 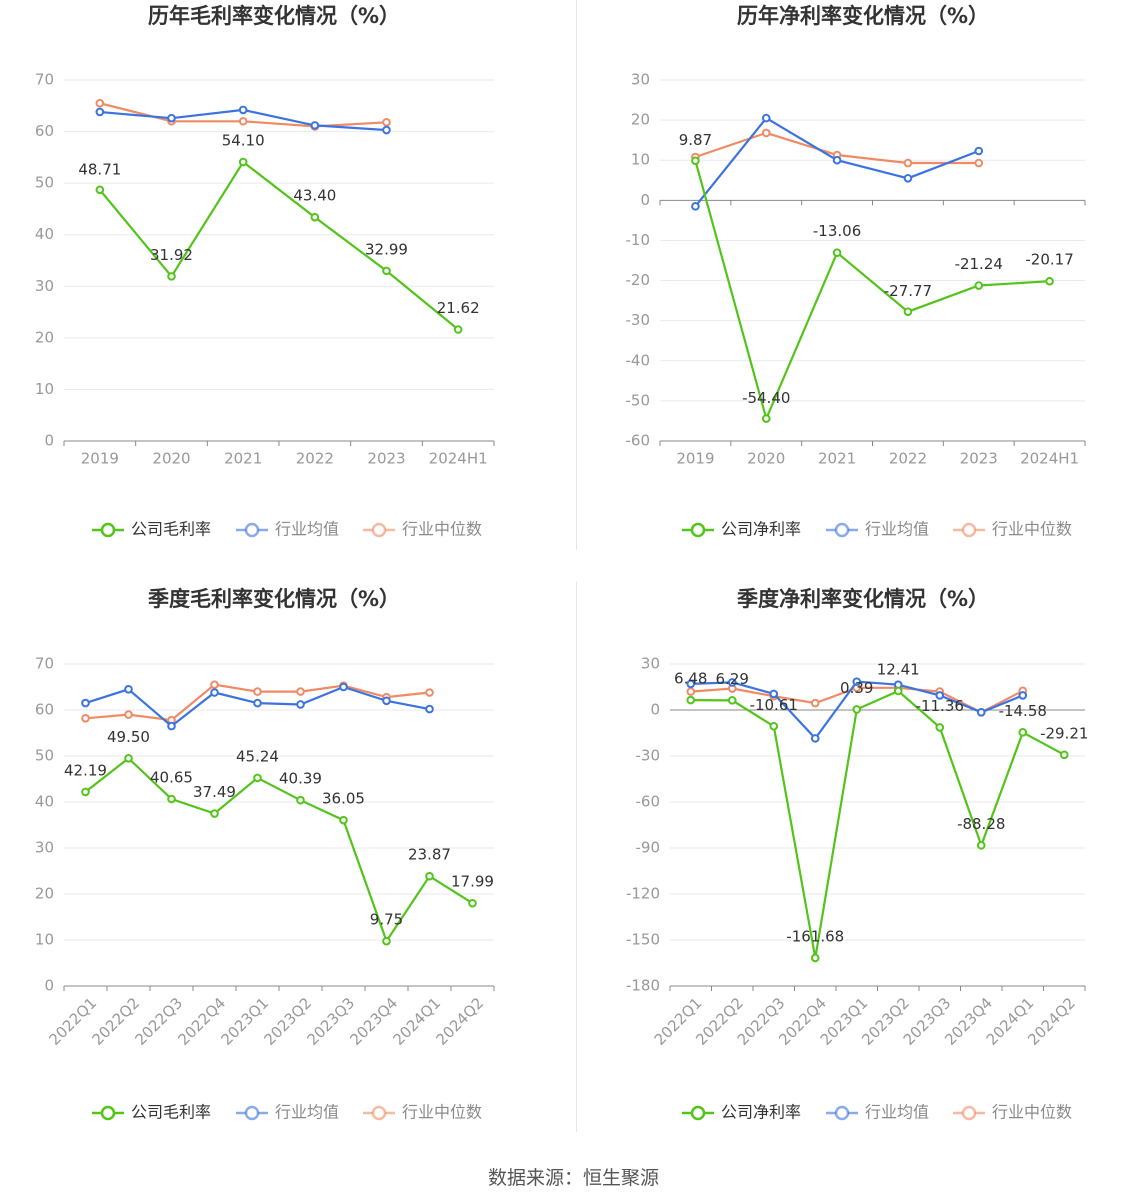 I want to click on y-tick-label: -120, so click(x=643, y=894).